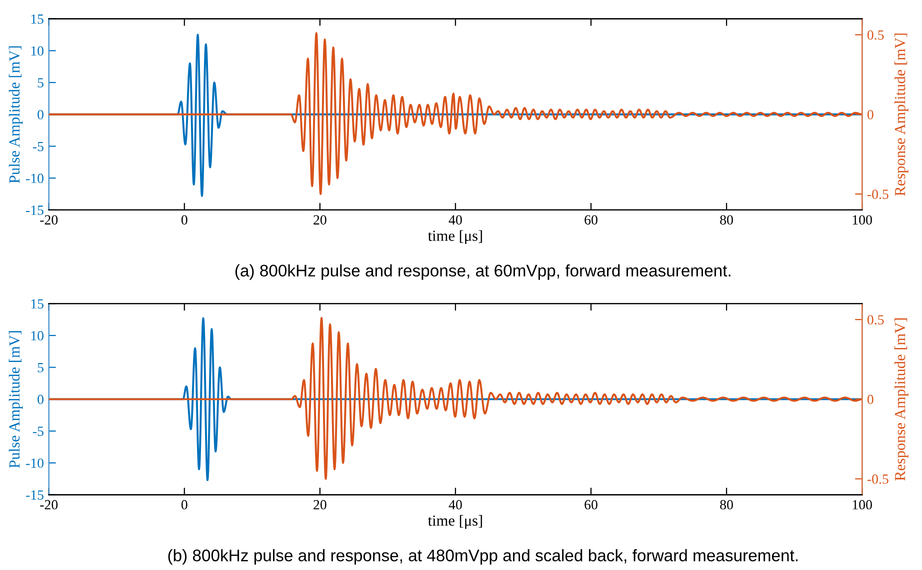 This screenshot has height=570, width=922. I want to click on text: (b) 800kHz pulse and response, at 480mVpp and scaled back, forward measurement., so click(483, 557).